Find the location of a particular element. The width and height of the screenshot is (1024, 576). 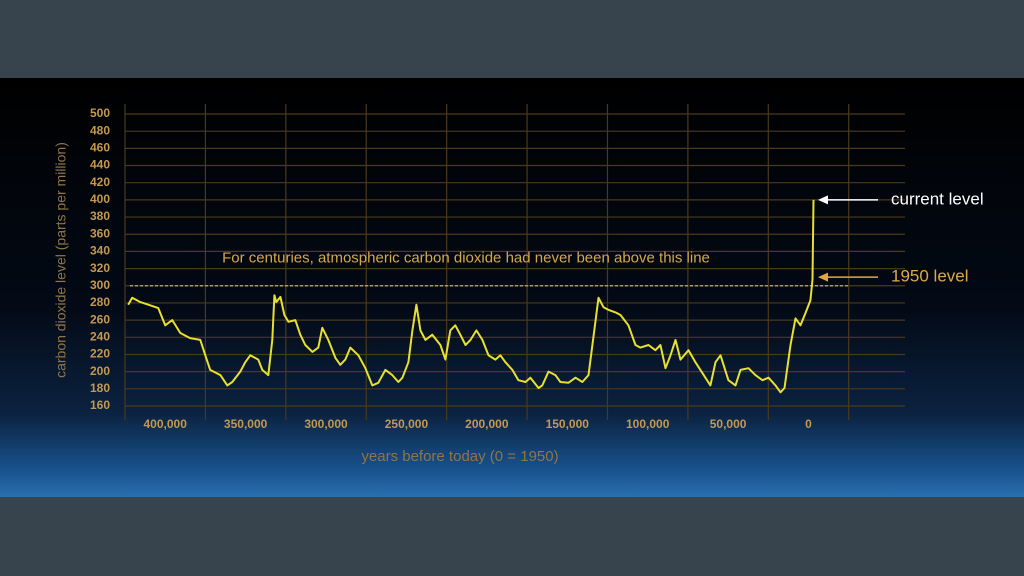

x-tick-label: 250,000 is located at coordinates (407, 424).